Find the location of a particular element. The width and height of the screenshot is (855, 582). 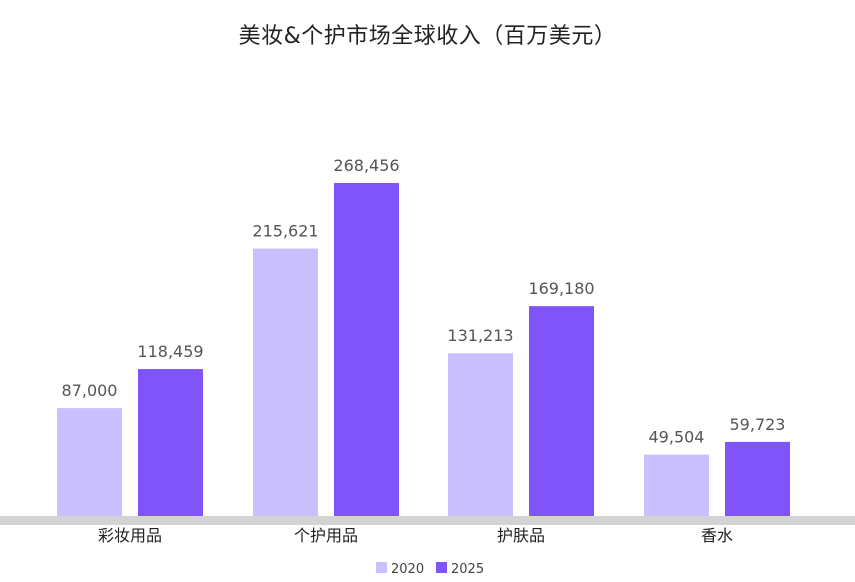

legend-label-2025: 2025 is located at coordinates (467, 569).